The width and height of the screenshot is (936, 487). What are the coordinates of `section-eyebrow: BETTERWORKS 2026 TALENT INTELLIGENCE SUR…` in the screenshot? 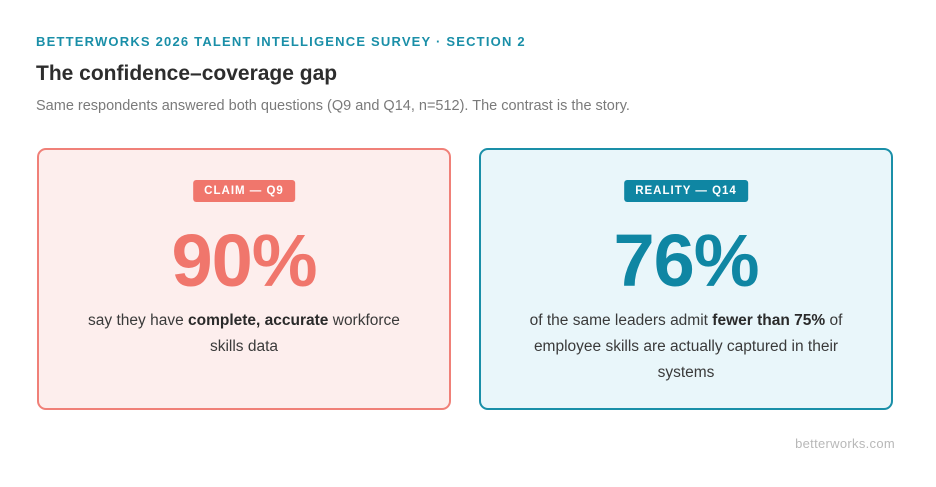 It's located at (281, 41).